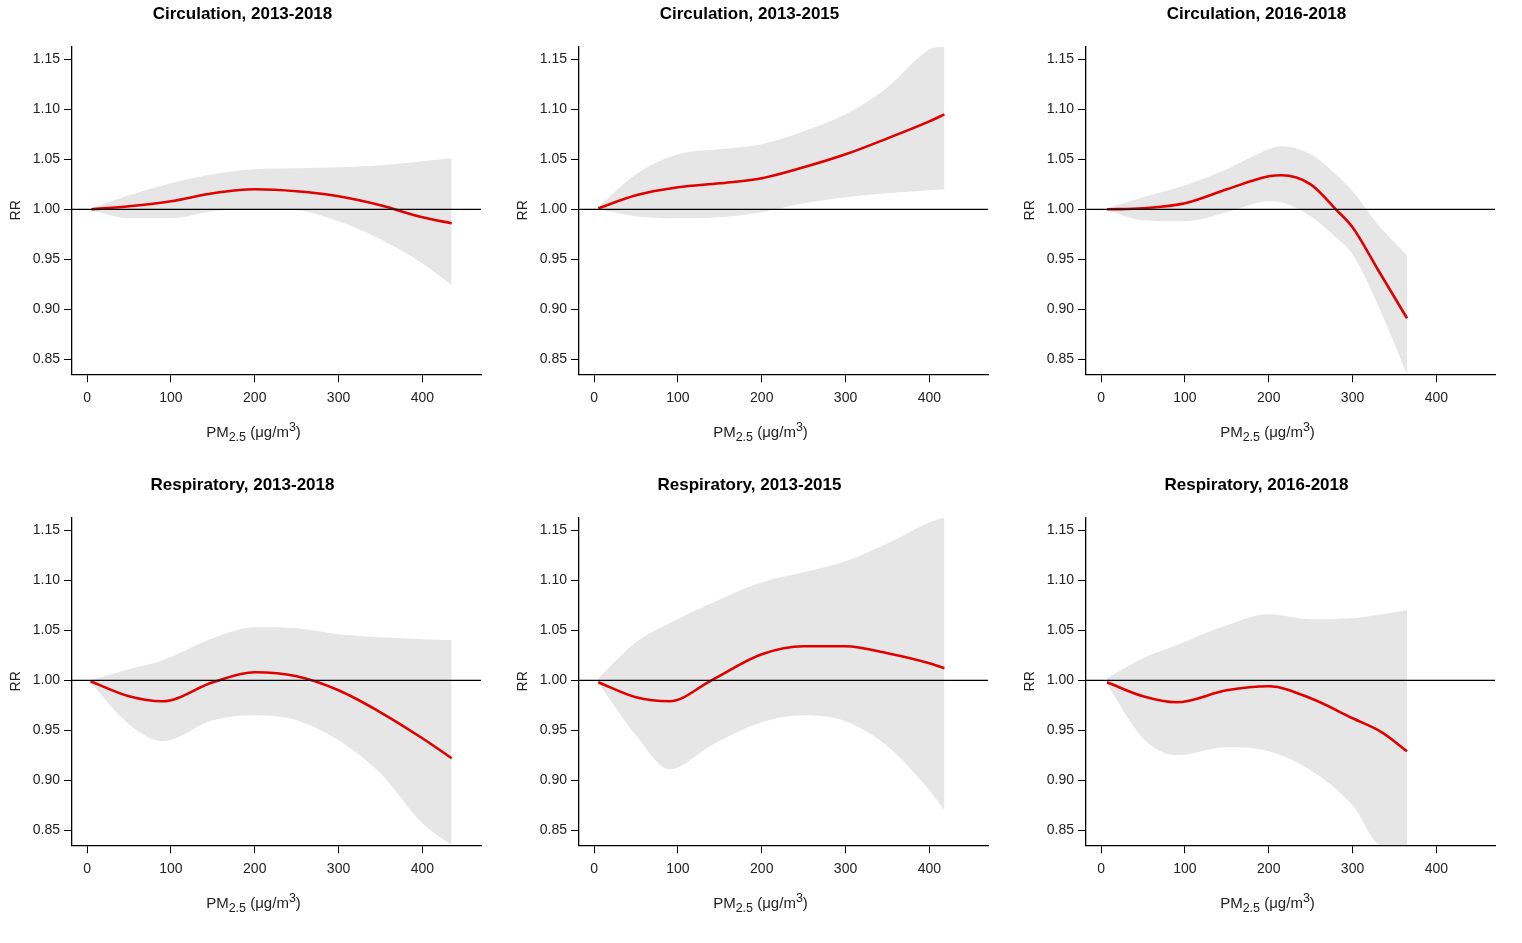 Image resolution: width=1522 pixels, height=943 pixels. I want to click on chart-title: Respiratory, 2013-2015, so click(749, 484).